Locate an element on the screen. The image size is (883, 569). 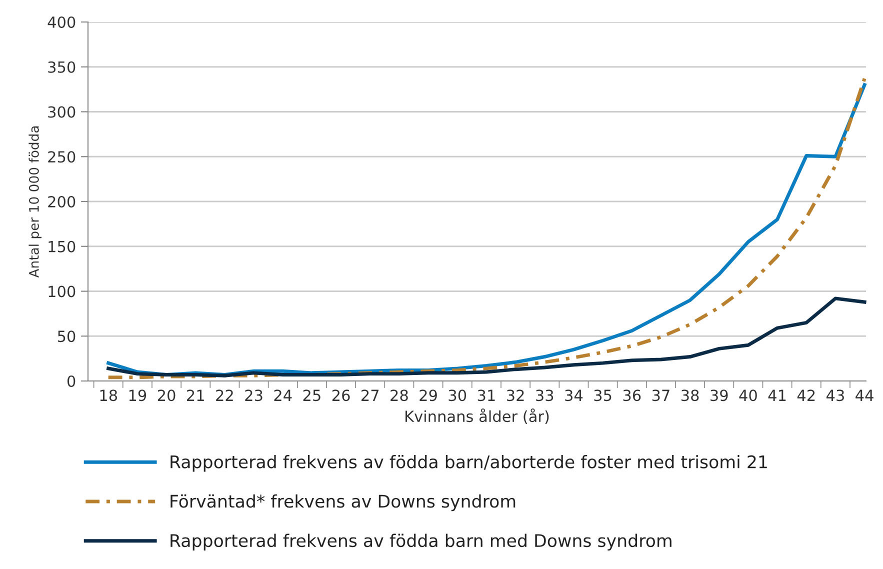
x-tick-label: 41 is located at coordinates (777, 395).